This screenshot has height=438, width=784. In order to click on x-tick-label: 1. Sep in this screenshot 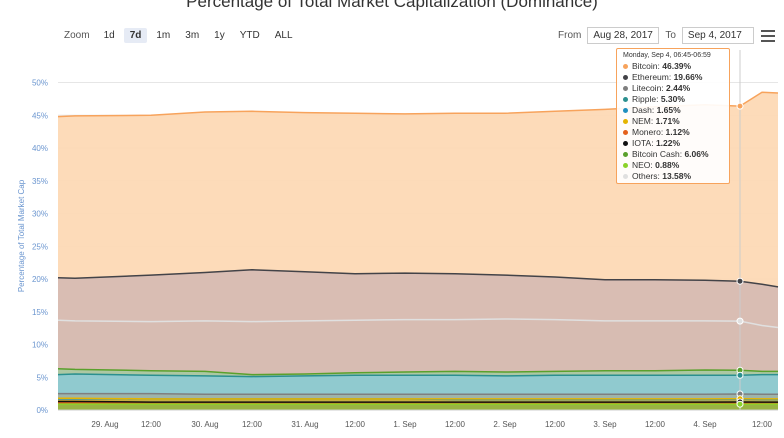, I will do `click(405, 424)`.